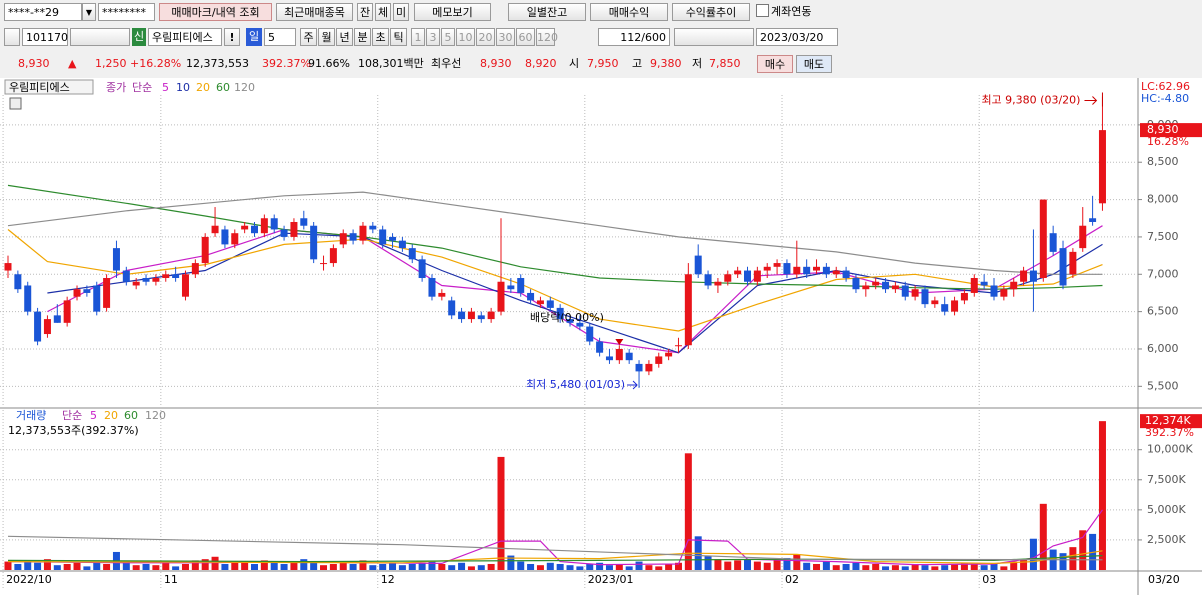  What do you see at coordinates (244, 87) in the screenshot?
I see `legend-entry: 120` at bounding box center [244, 87].